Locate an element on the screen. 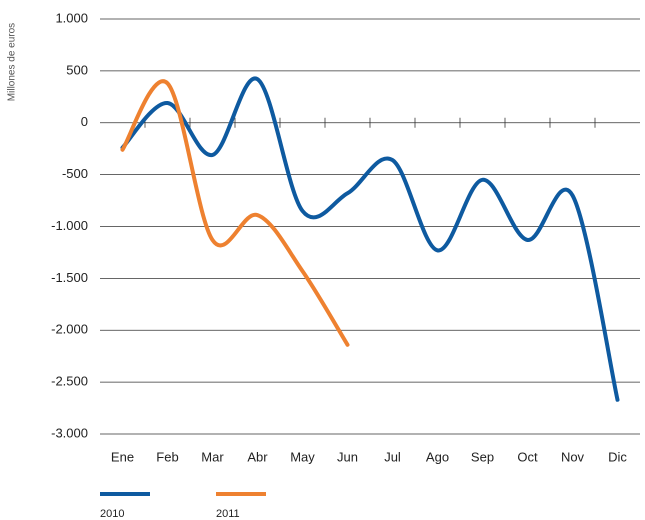 The height and width of the screenshot is (520, 645). y-tick-label: 500 is located at coordinates (77, 69).